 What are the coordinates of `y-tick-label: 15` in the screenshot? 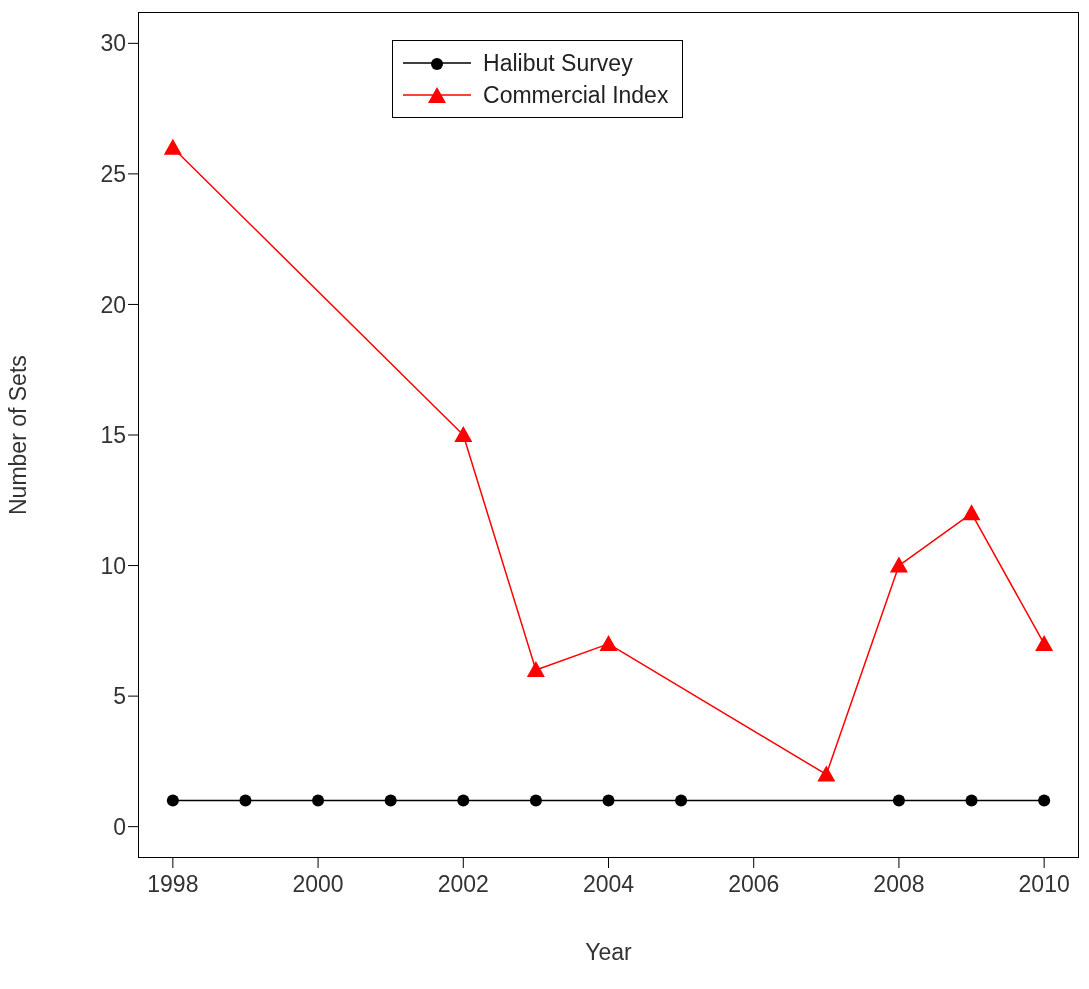 It's located at (113, 435).